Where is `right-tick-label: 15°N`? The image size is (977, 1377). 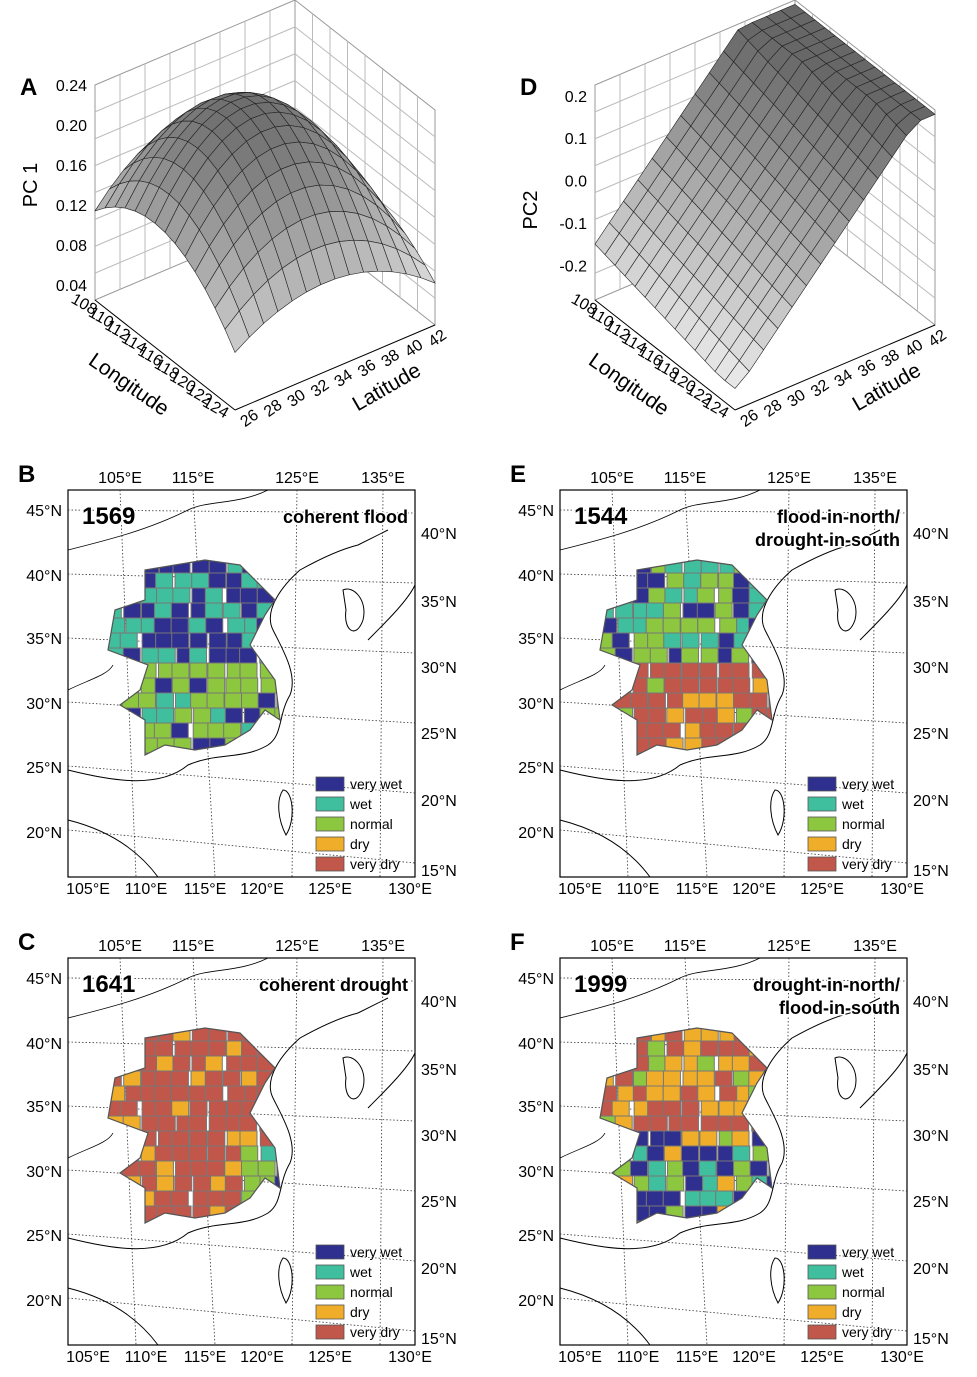 right-tick-label: 15°N is located at coordinates (439, 1339).